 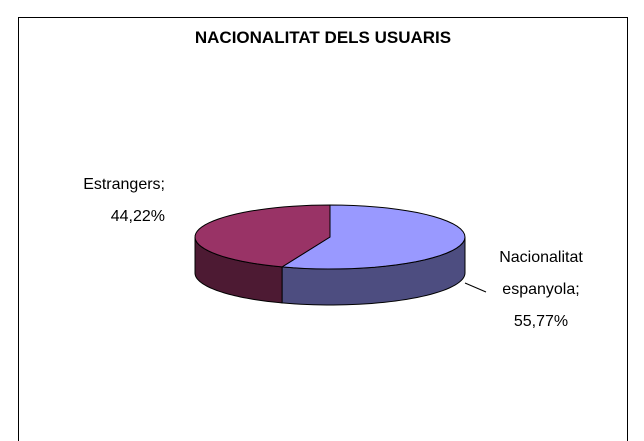 I want to click on value-label: 55,77%, so click(x=541, y=321).